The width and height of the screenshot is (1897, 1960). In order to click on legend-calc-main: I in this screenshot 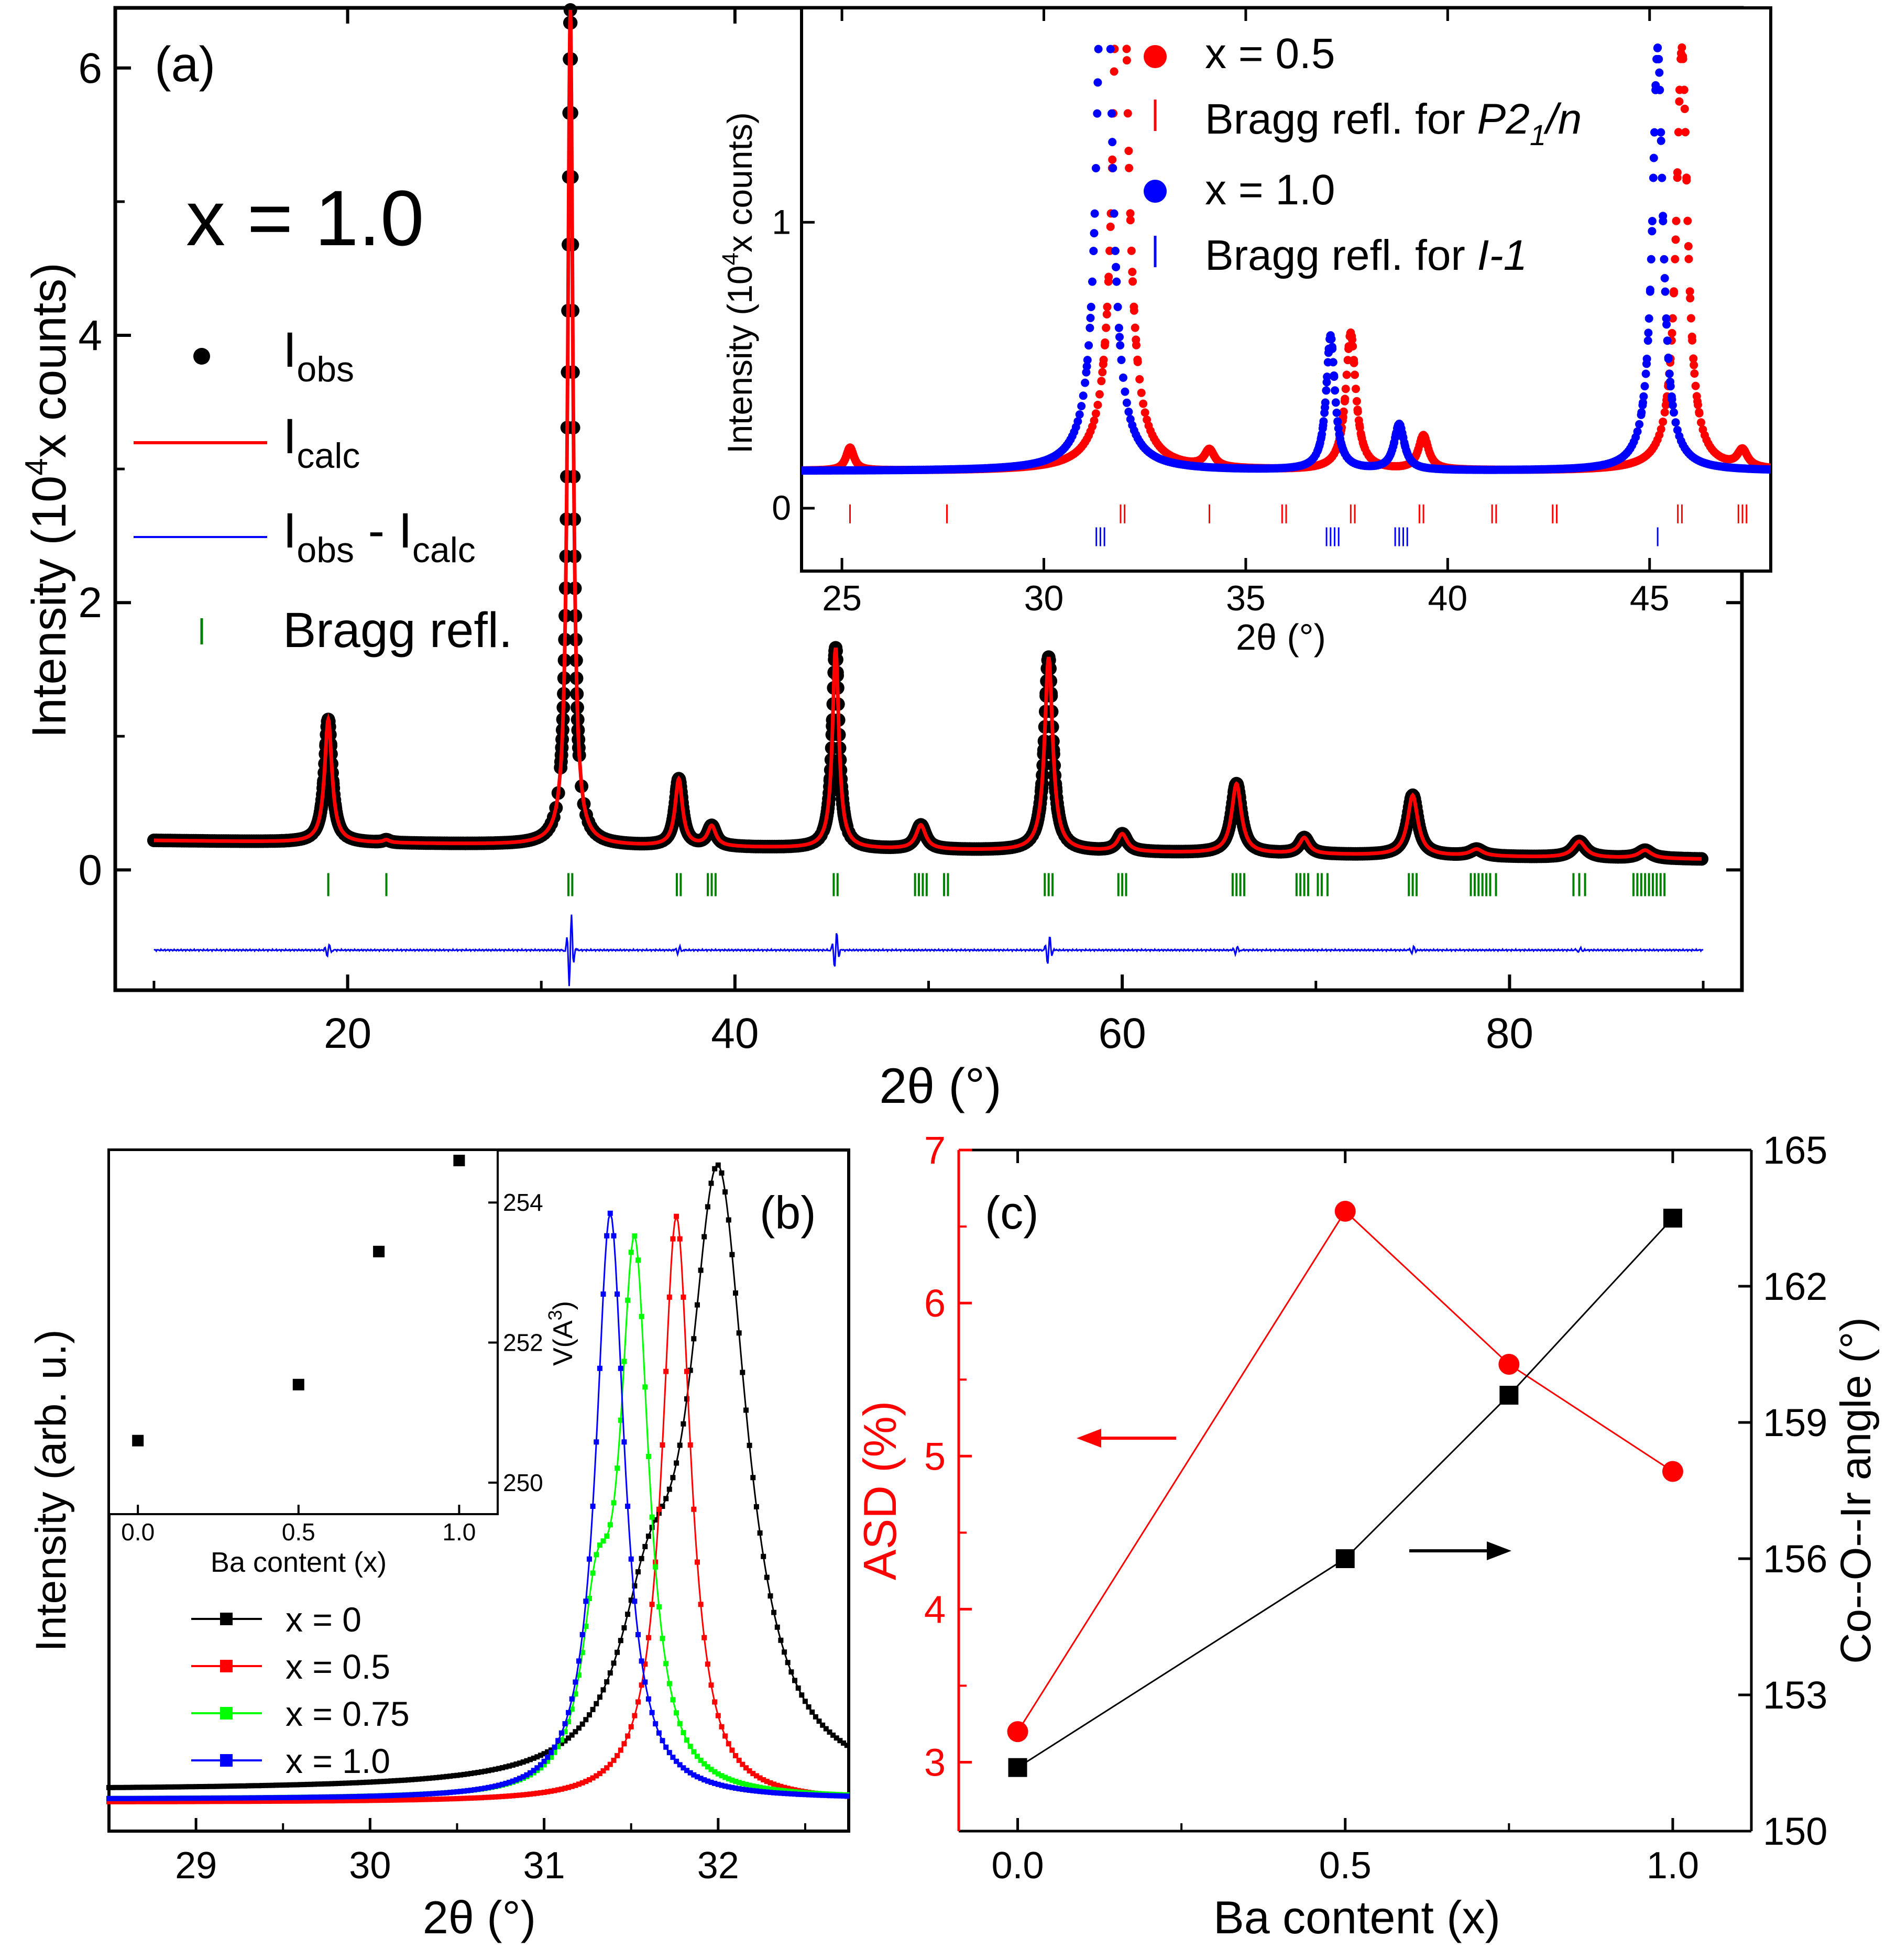, I will do `click(290, 436)`.